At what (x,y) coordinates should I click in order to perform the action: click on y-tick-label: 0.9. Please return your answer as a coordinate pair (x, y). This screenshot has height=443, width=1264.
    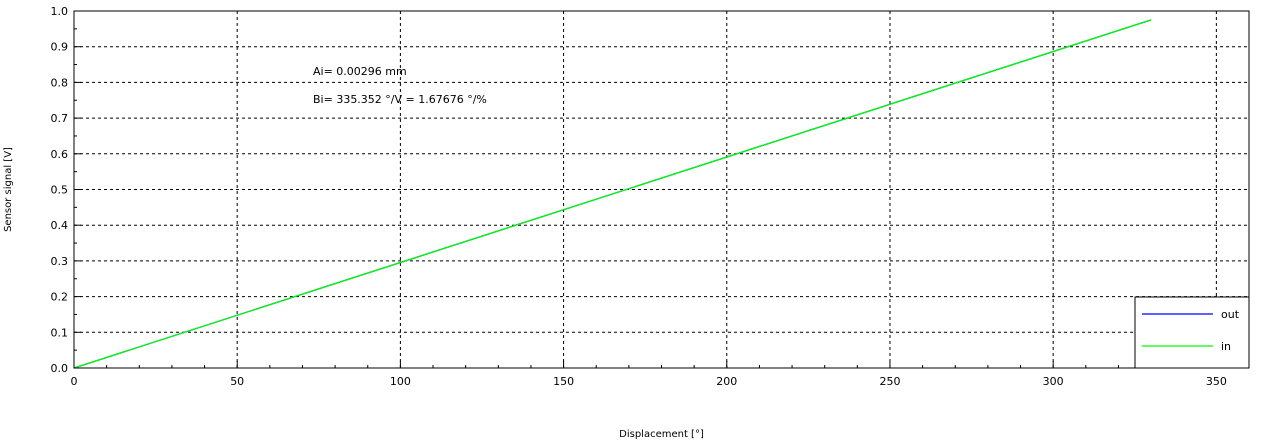
    Looking at the image, I should click on (60, 47).